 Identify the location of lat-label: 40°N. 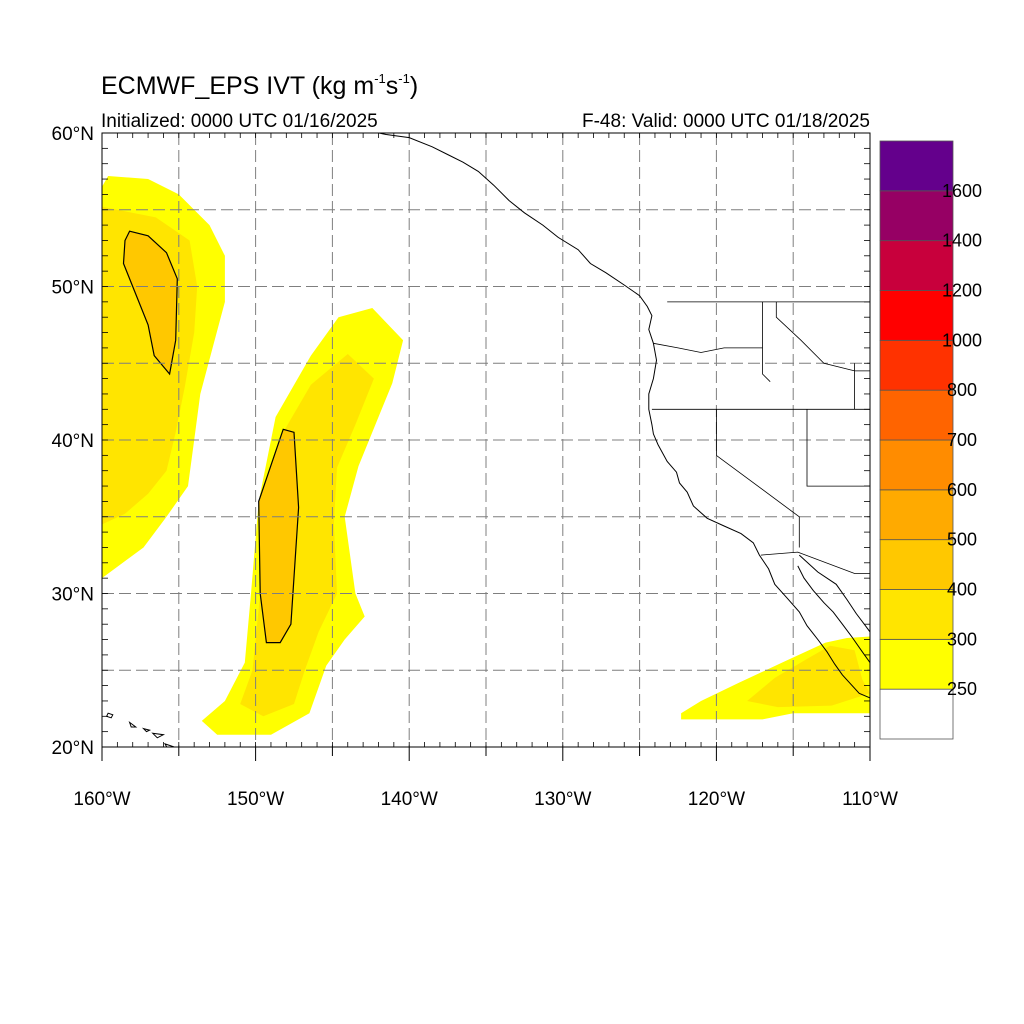
(73, 441).